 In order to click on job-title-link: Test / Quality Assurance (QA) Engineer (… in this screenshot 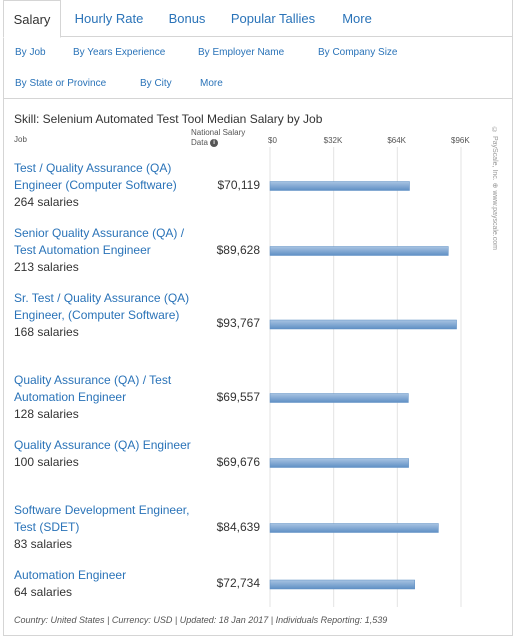, I will do `click(95, 176)`.